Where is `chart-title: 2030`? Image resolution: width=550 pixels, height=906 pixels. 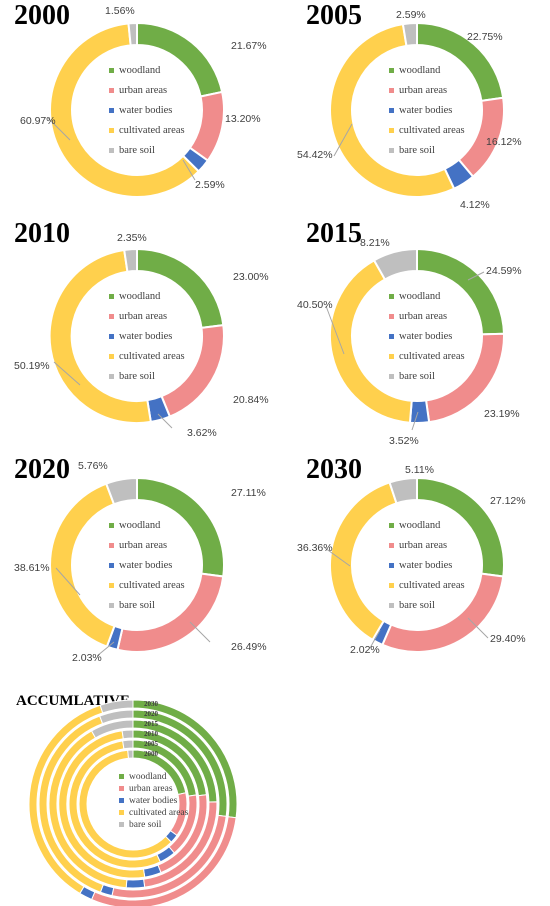
chart-title: 2030 is located at coordinates (334, 469).